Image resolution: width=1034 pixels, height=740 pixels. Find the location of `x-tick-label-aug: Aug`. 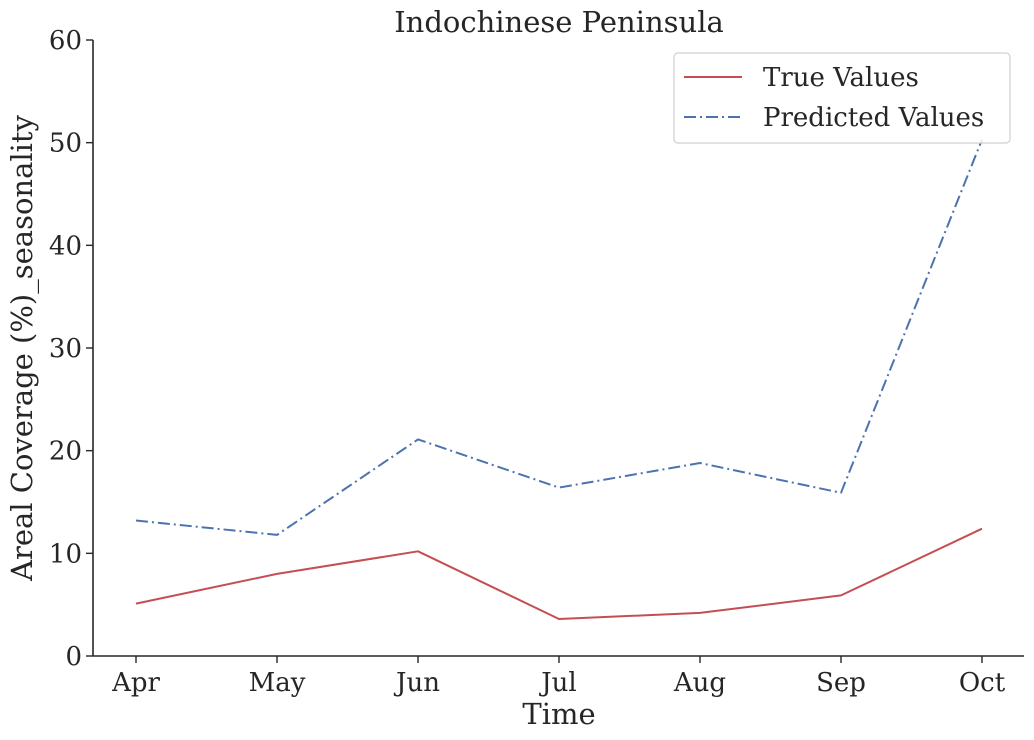

x-tick-label-aug: Aug is located at coordinates (699, 683).